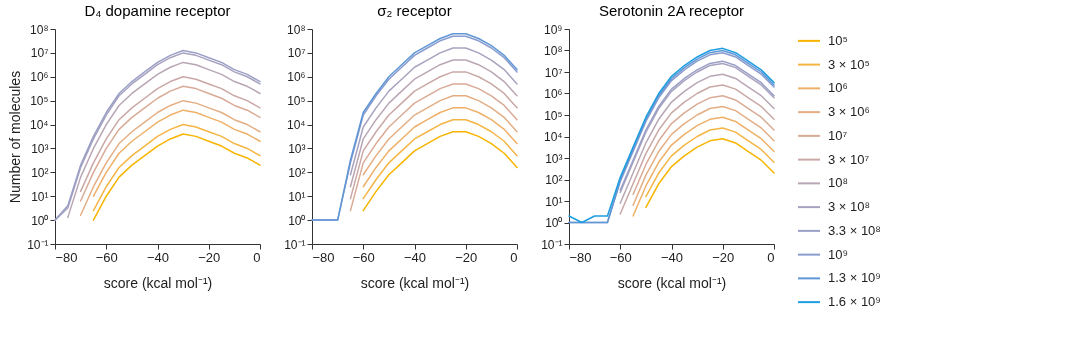  What do you see at coordinates (854, 230) in the screenshot?
I see `legend-label: 3.3 × 10⁸` at bounding box center [854, 230].